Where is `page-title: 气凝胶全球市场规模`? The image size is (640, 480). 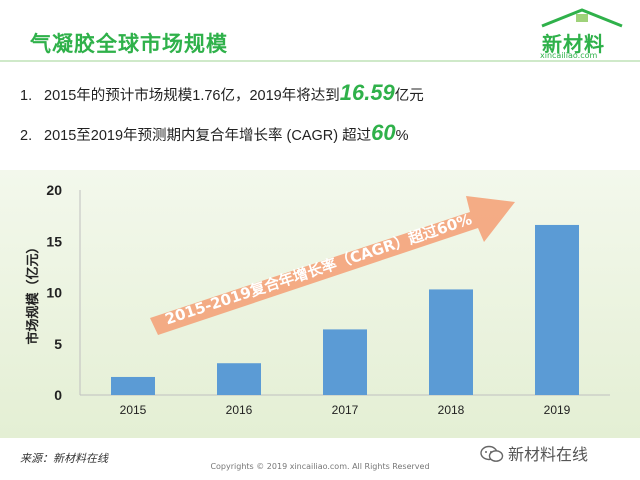 page-title: 气凝胶全球市场规模 is located at coordinates (129, 44).